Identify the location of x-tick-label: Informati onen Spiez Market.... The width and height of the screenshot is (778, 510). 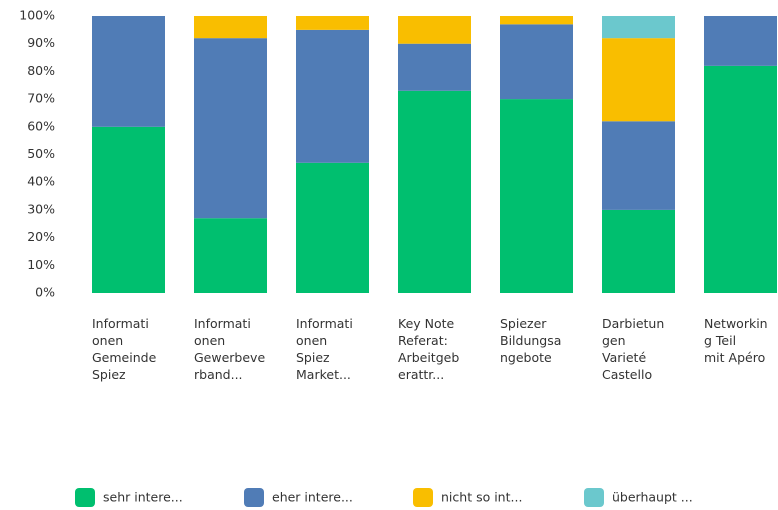
(324, 349).